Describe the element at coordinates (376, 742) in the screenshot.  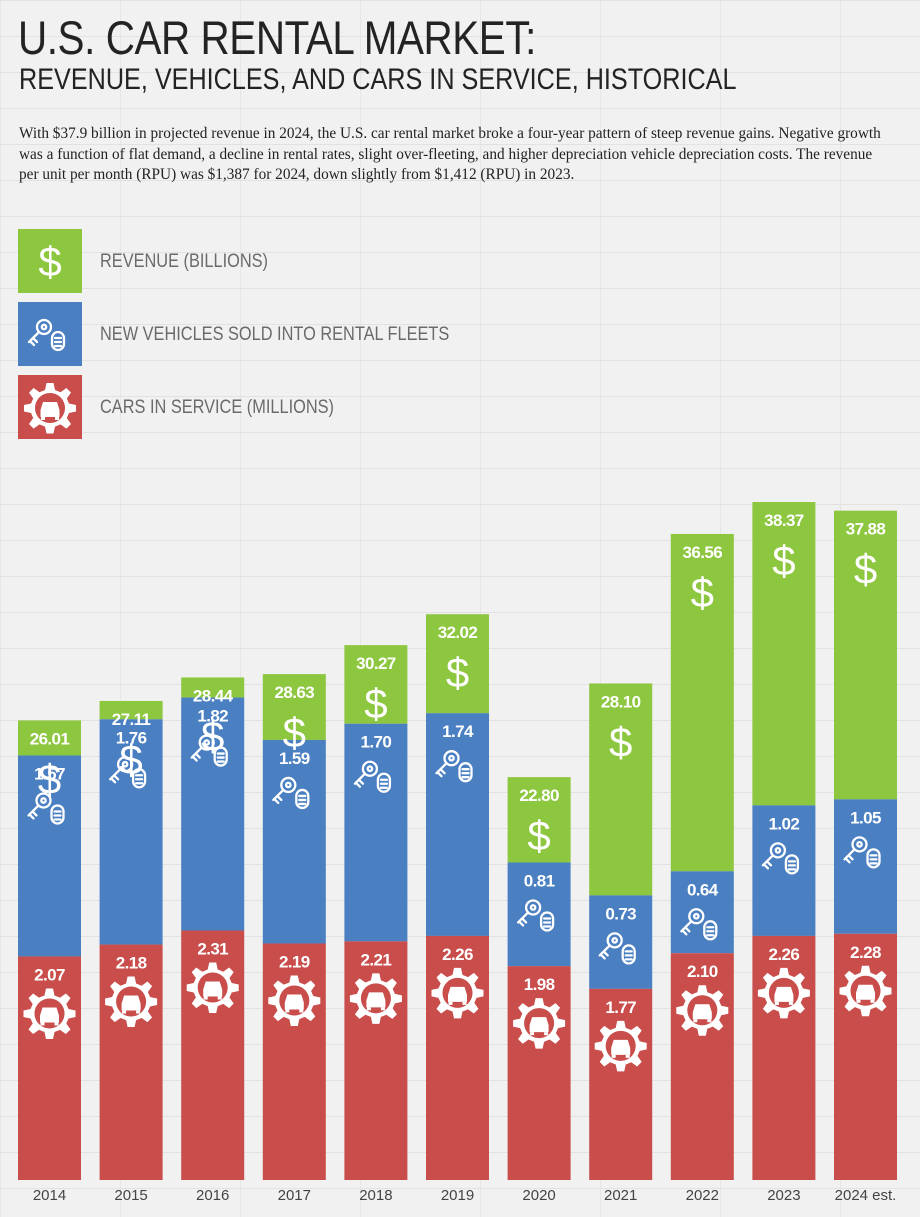
I see `label-new-vehicles: 1.70` at that location.